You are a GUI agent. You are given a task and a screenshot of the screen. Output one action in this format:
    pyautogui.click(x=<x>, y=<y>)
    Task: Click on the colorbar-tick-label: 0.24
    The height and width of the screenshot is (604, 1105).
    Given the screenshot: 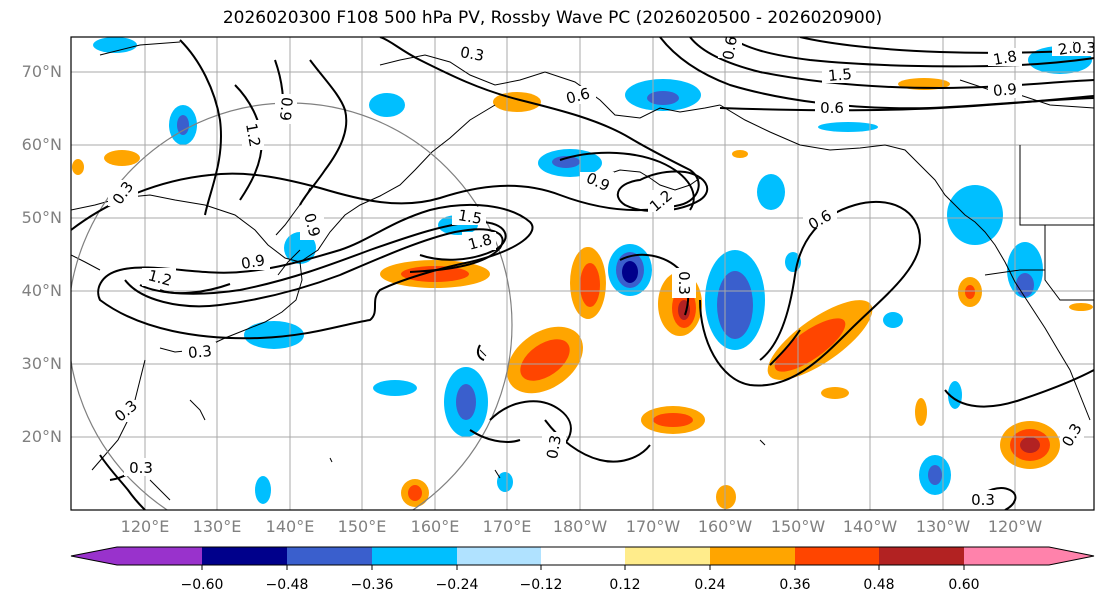 What is the action you would take?
    pyautogui.click(x=710, y=585)
    